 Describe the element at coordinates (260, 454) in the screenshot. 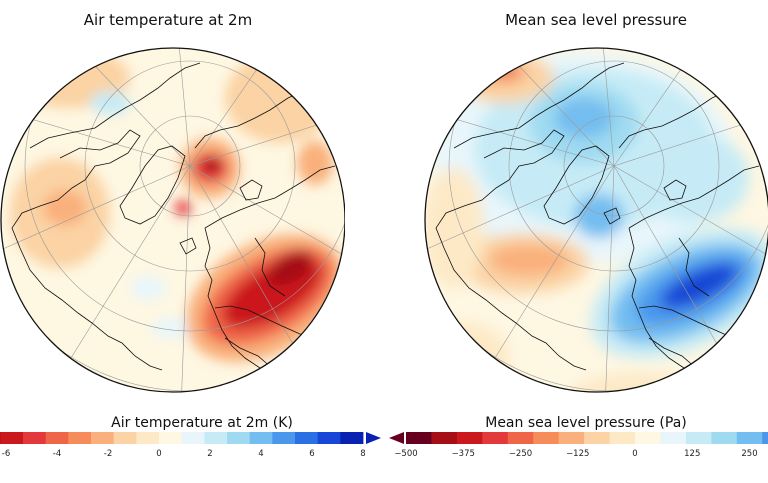

I see `colorbar-tick-label: 4` at that location.